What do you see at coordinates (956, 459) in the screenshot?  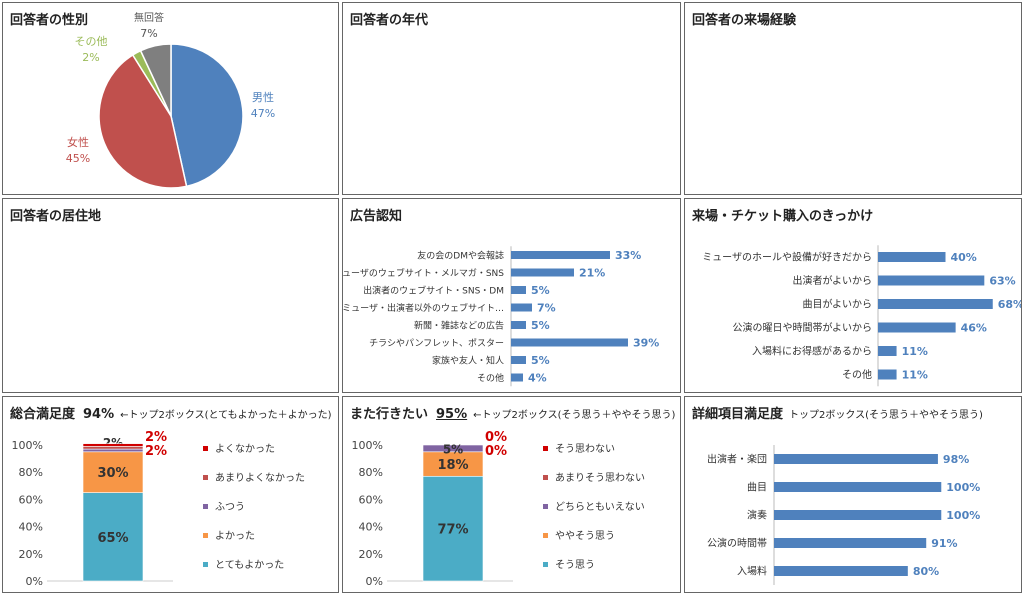 I see `data-label: 98%` at bounding box center [956, 459].